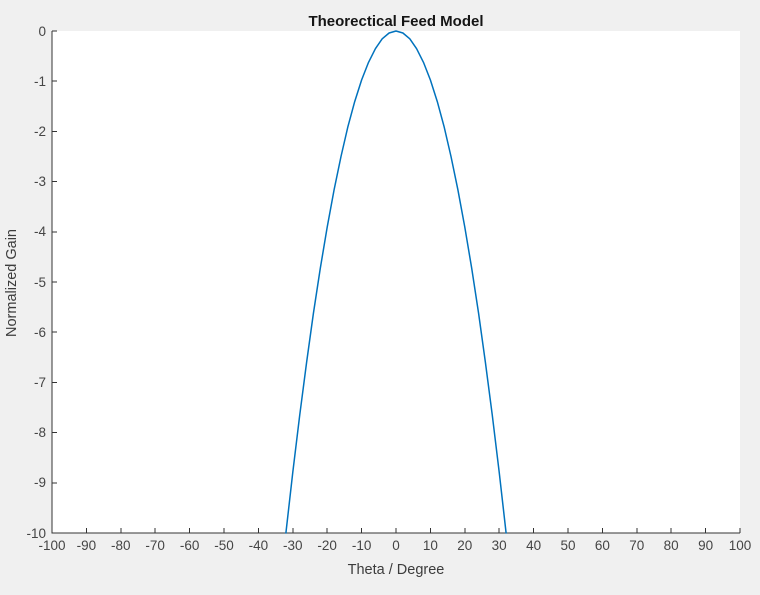 This screenshot has height=595, width=760. Describe the element at coordinates (499, 545) in the screenshot. I see `x-tick-label: 30` at that location.